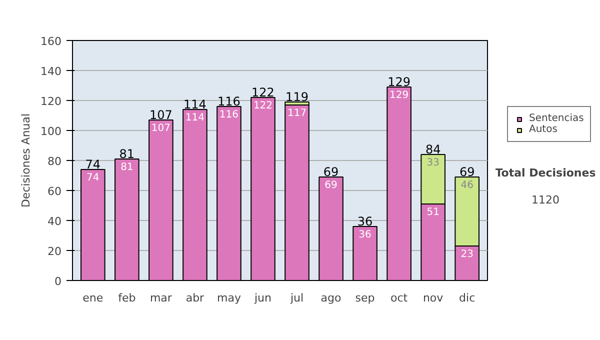 This screenshot has width=600, height=340. What do you see at coordinates (26, 160) in the screenshot?
I see `y-axis-title: Decisiones Anual` at bounding box center [26, 160].